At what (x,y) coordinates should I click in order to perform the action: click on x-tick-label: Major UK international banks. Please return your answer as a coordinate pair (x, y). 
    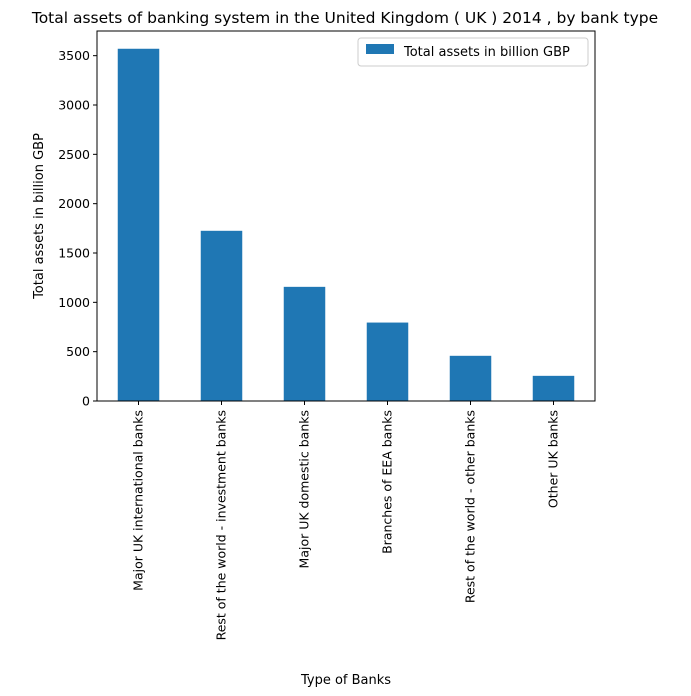
    Looking at the image, I should click on (138, 500).